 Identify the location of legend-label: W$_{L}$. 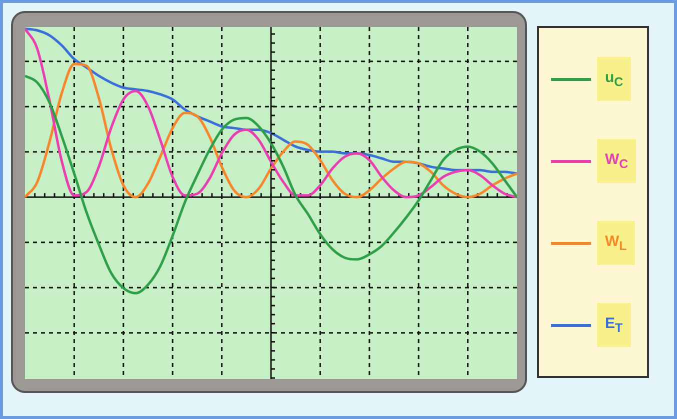
(616, 243).